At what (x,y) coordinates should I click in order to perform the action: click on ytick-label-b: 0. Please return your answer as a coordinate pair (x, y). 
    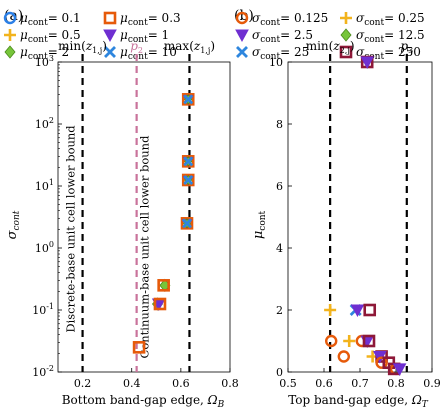
    Looking at the image, I should click on (279, 372).